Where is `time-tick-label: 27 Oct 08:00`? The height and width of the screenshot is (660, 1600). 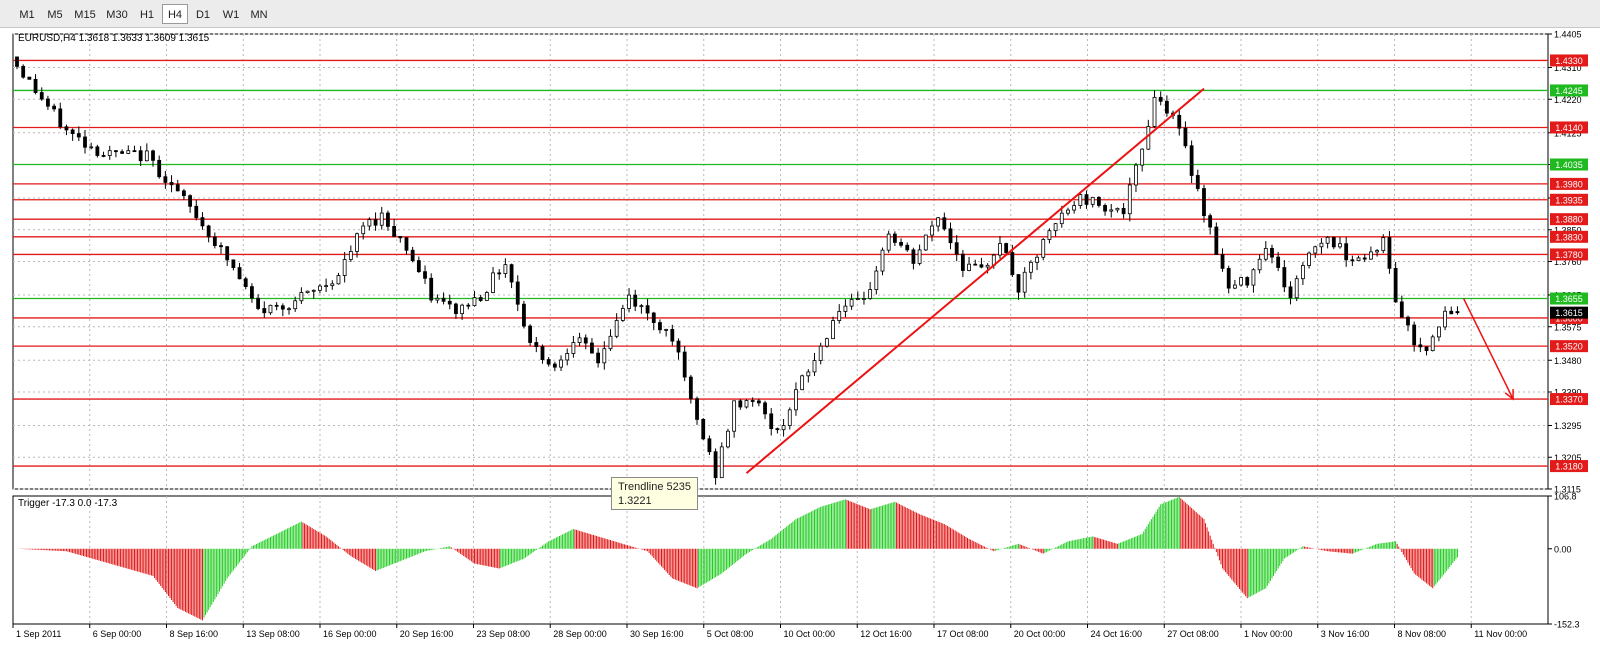
time-tick-label: 27 Oct 08:00 is located at coordinates (1193, 634).